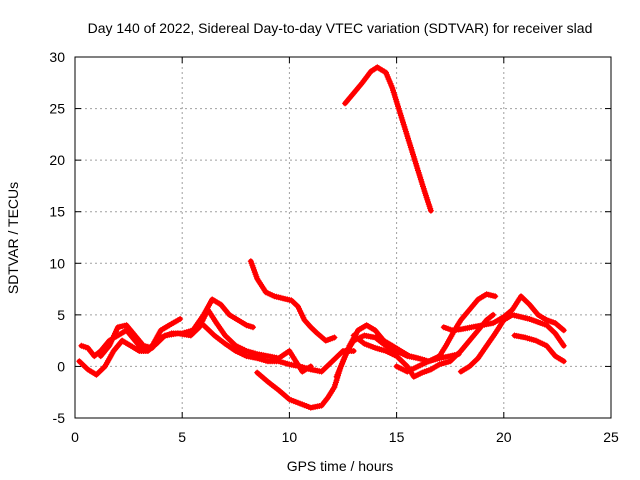 The width and height of the screenshot is (640, 480). Describe the element at coordinates (61, 366) in the screenshot. I see `y-tick-label: 0` at that location.